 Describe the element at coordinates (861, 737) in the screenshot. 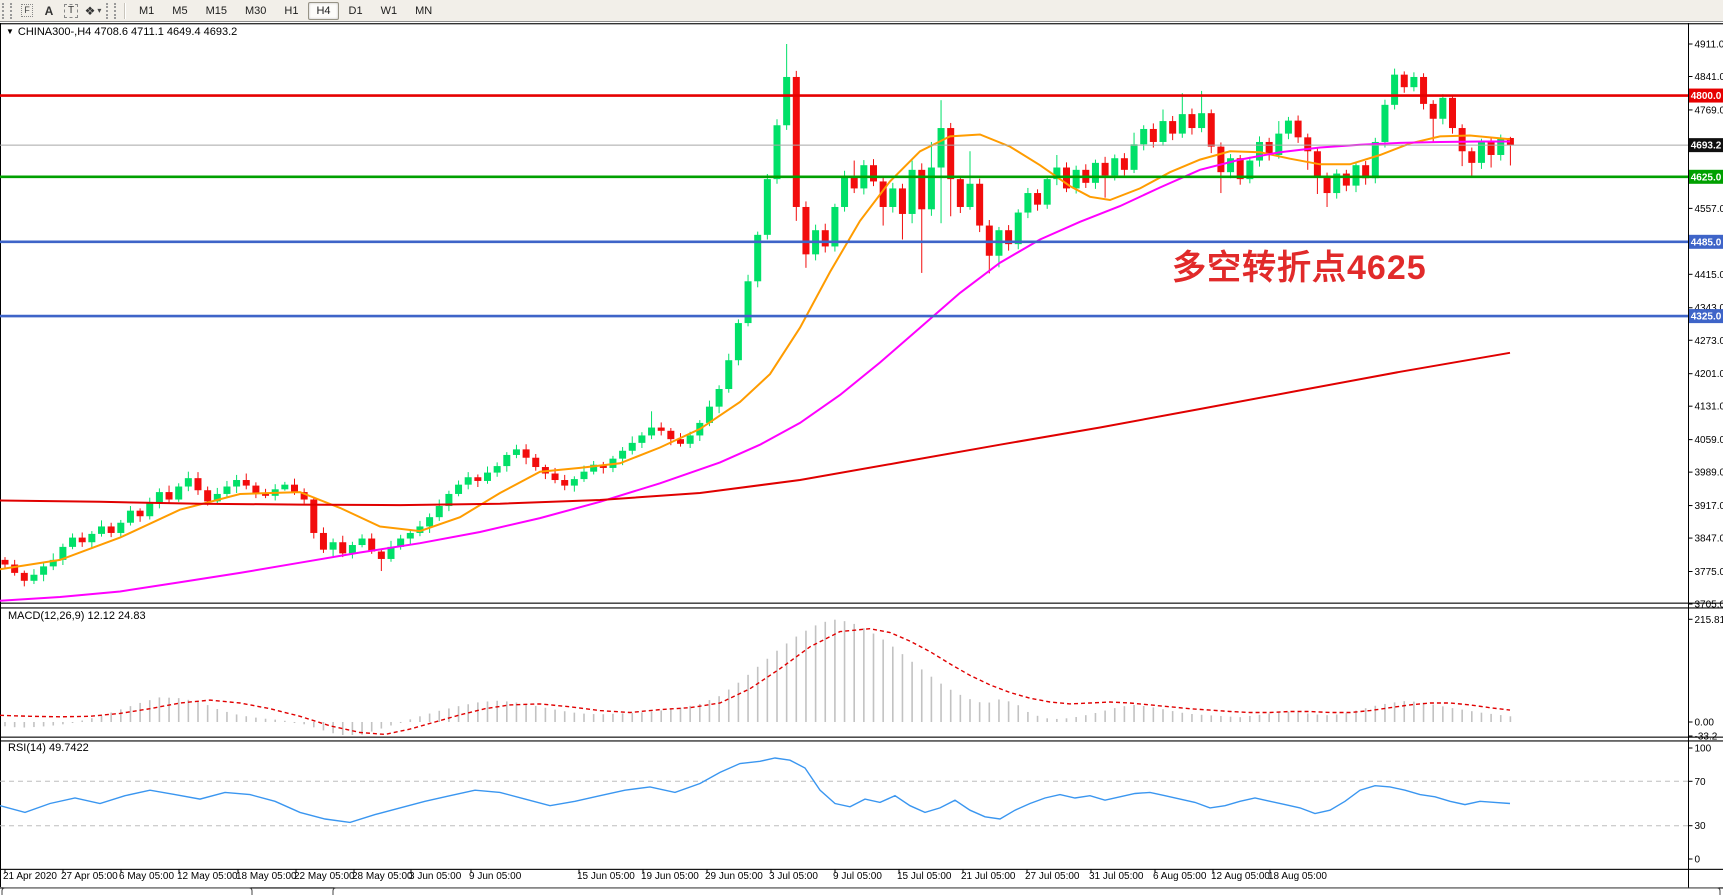

I see `panel-border` at that location.